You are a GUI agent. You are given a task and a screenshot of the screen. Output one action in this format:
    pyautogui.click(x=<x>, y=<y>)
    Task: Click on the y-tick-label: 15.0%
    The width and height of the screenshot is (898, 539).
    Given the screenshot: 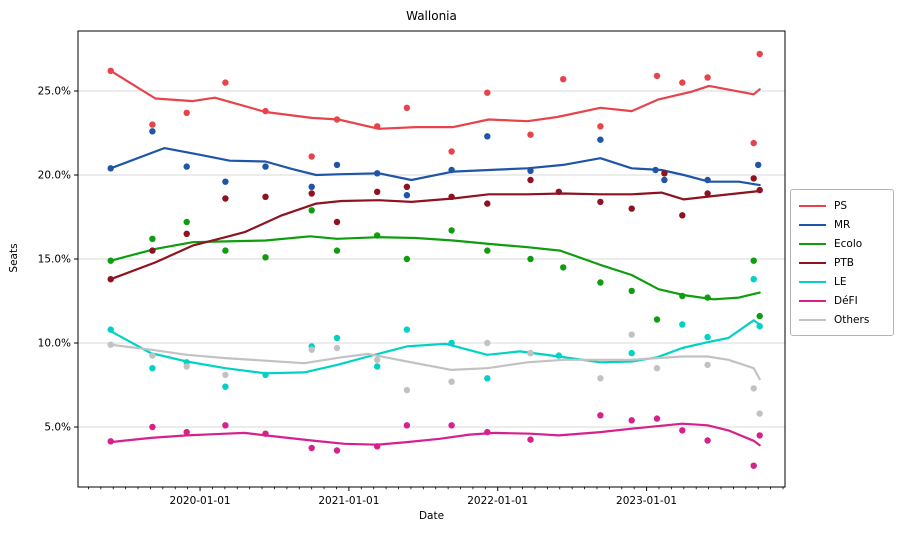 What is the action you would take?
    pyautogui.click(x=54, y=260)
    